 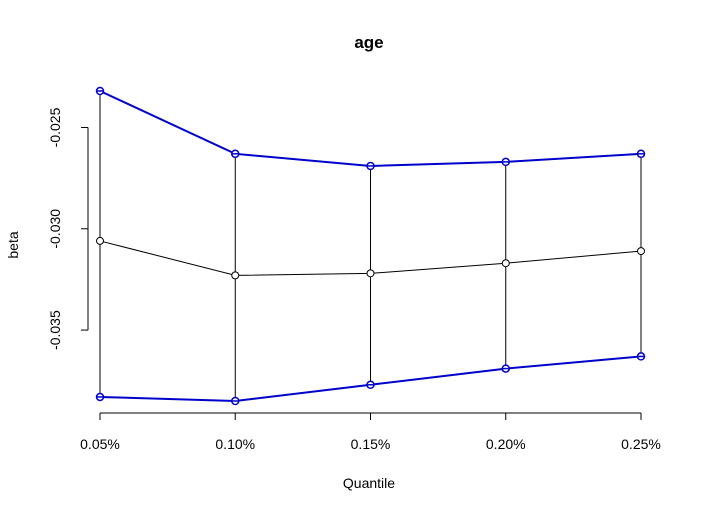 What do you see at coordinates (13, 244) in the screenshot?
I see `y-axis-title: beta` at bounding box center [13, 244].